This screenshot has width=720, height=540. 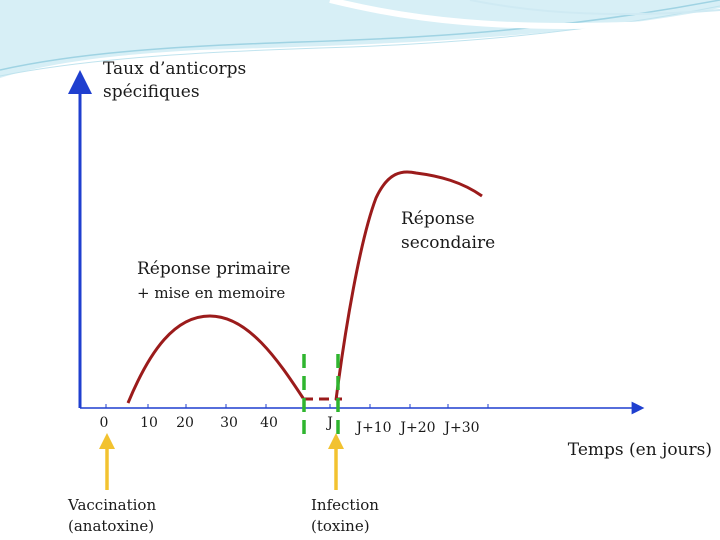 What do you see at coordinates (460, 428) in the screenshot?
I see `tick-label-j30: J+30` at bounding box center [460, 428].